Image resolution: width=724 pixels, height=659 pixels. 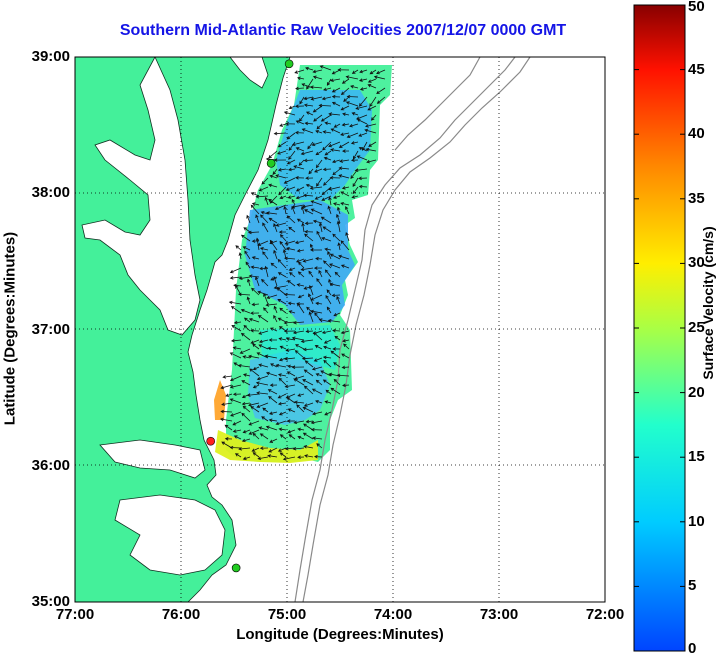 What do you see at coordinates (692, 648) in the screenshot?
I see `colorbar-tick-label: 0` at bounding box center [692, 648].